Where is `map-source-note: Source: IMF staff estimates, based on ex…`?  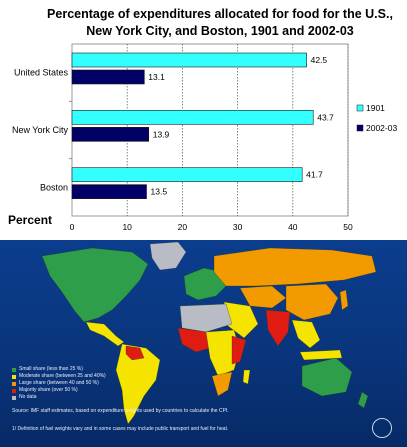
map-source-note: Source: IMF staff estimates, based on ex… is located at coordinates (120, 411).